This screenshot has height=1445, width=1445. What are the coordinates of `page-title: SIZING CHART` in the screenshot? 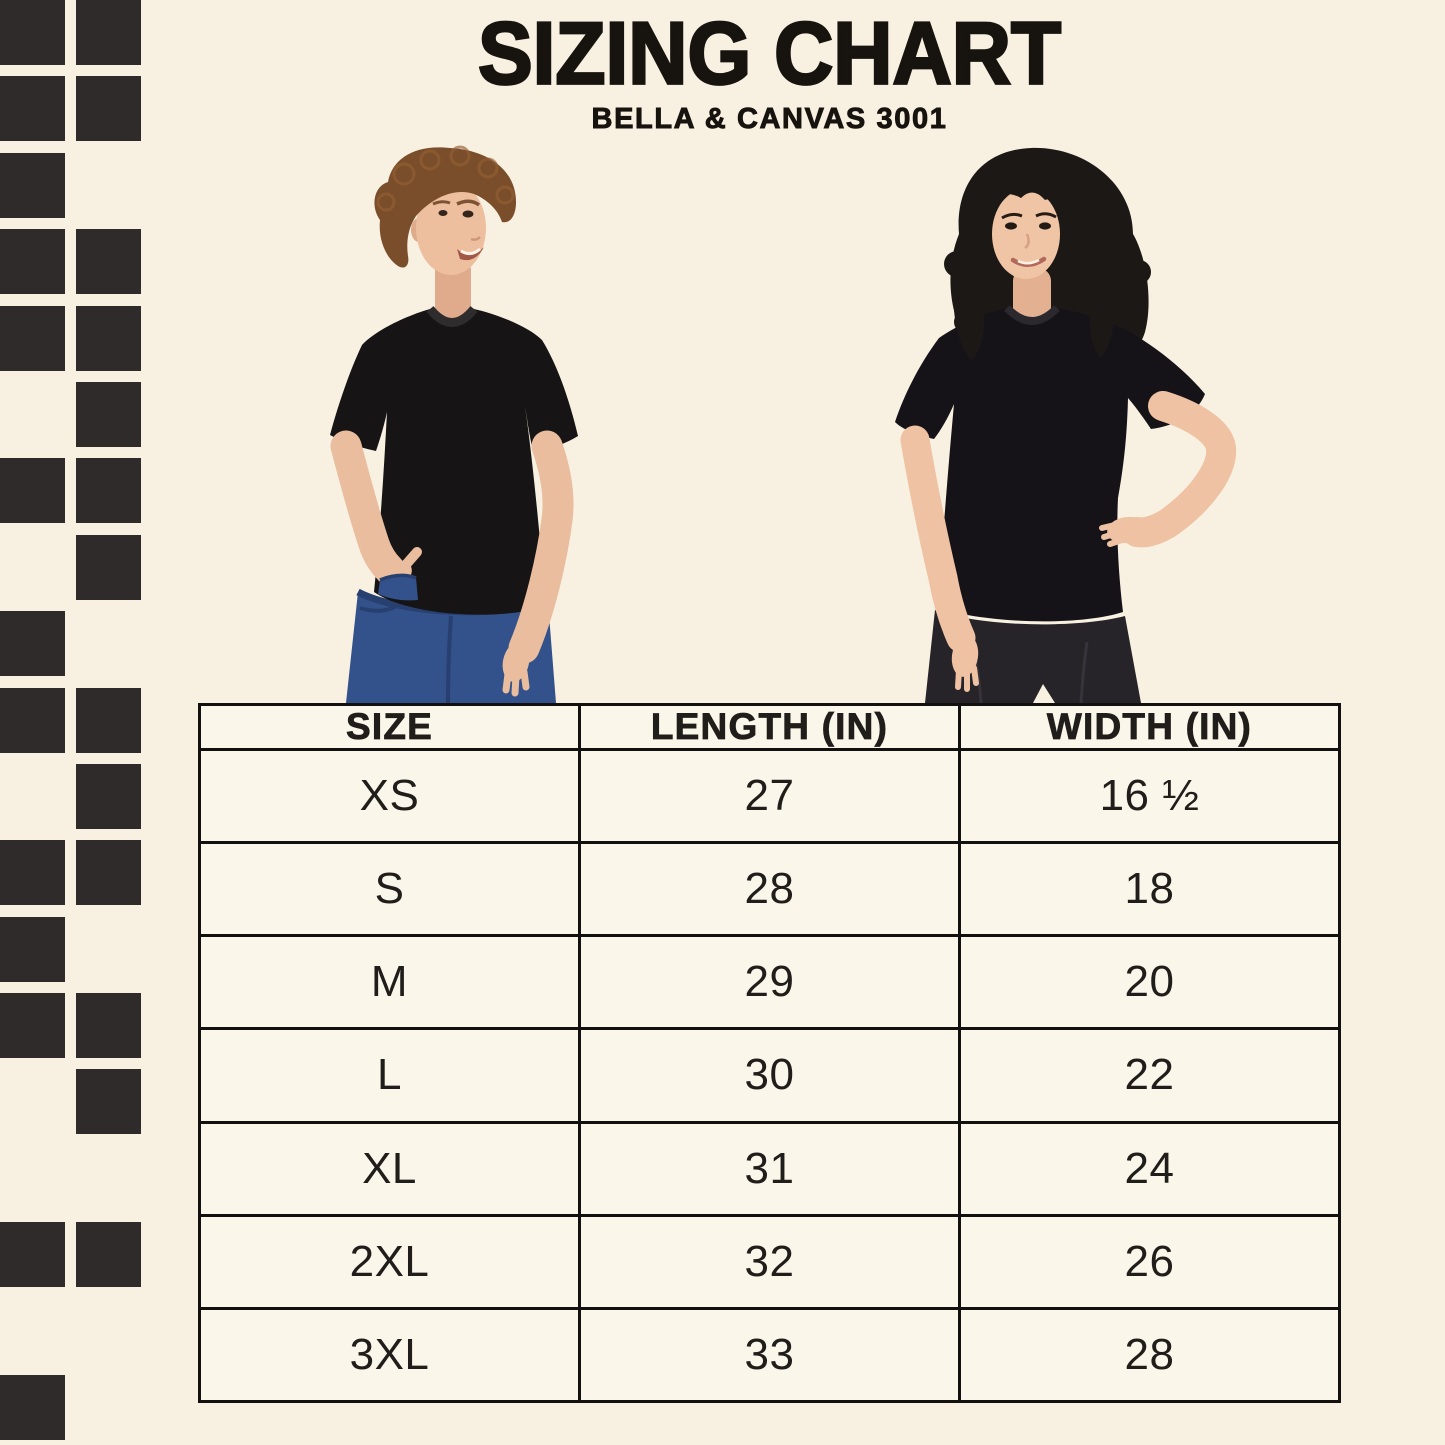 It's located at (770, 54).